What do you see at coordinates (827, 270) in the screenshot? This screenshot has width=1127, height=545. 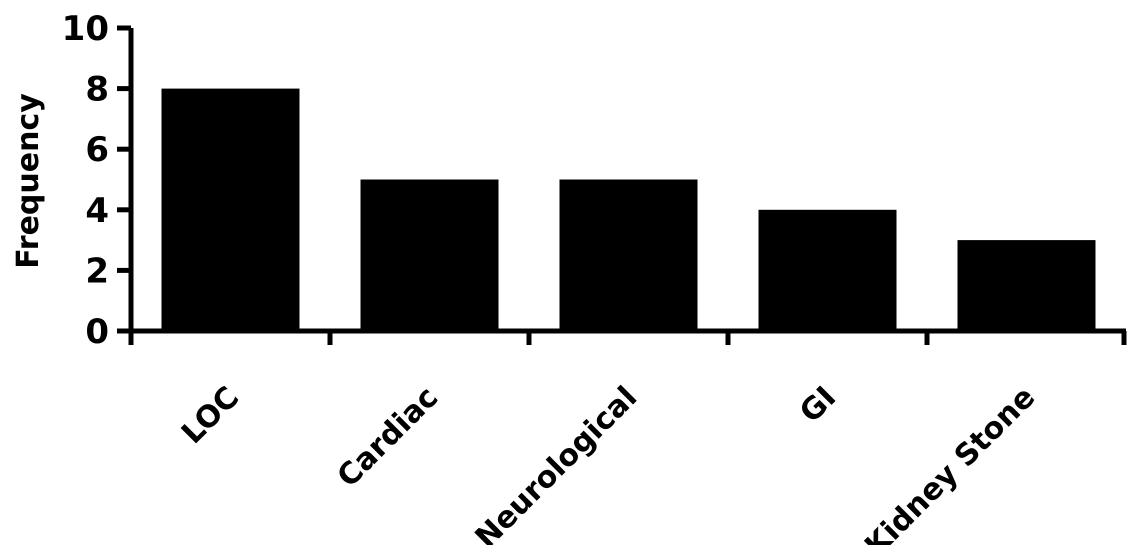 I see `bar-gi` at bounding box center [827, 270].